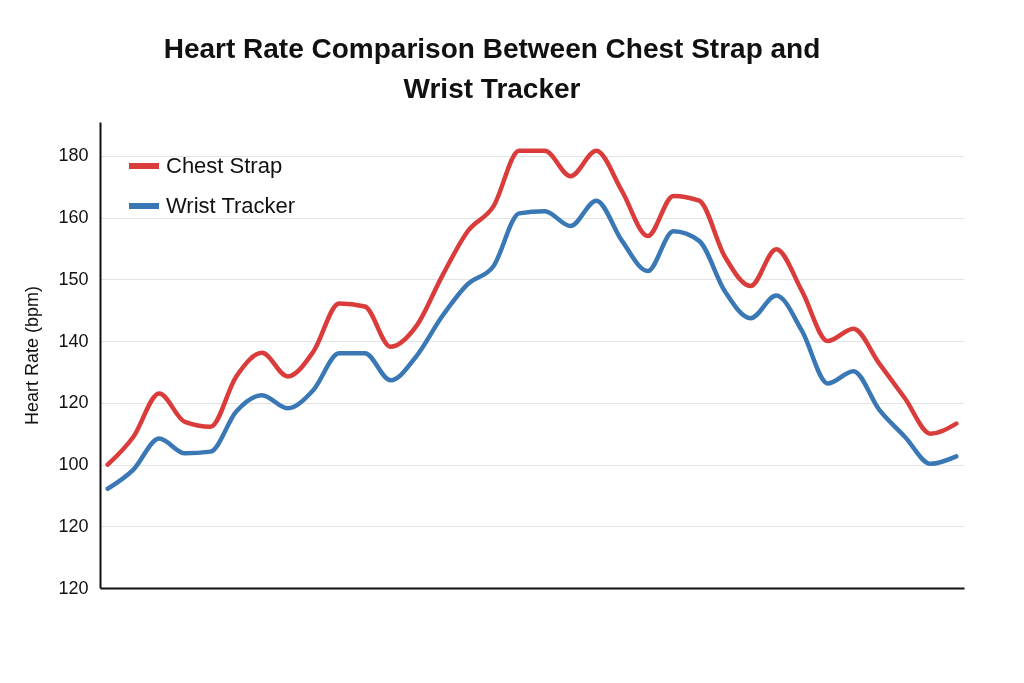 The height and width of the screenshot is (683, 1024). I want to click on chart-title: Heart Rate Comparison Between Chest Strap and Wrist Tracker, so click(492, 68).